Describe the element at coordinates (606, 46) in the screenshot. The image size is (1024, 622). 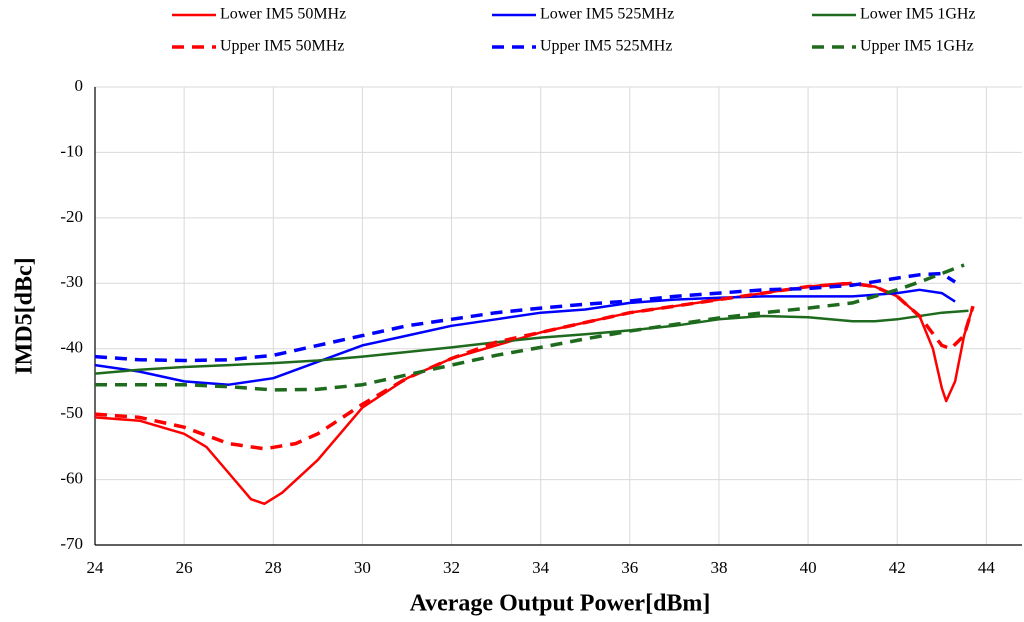
I see `legend-label: Upper IM5 525MHz` at that location.